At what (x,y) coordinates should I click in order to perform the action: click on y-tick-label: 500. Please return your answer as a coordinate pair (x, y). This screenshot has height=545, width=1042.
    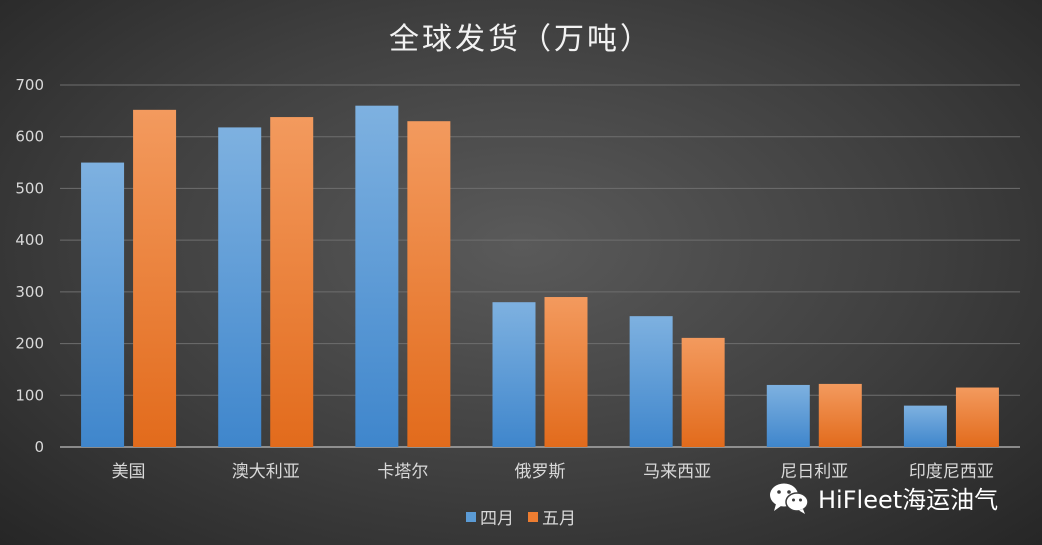
    Looking at the image, I should click on (29, 188).